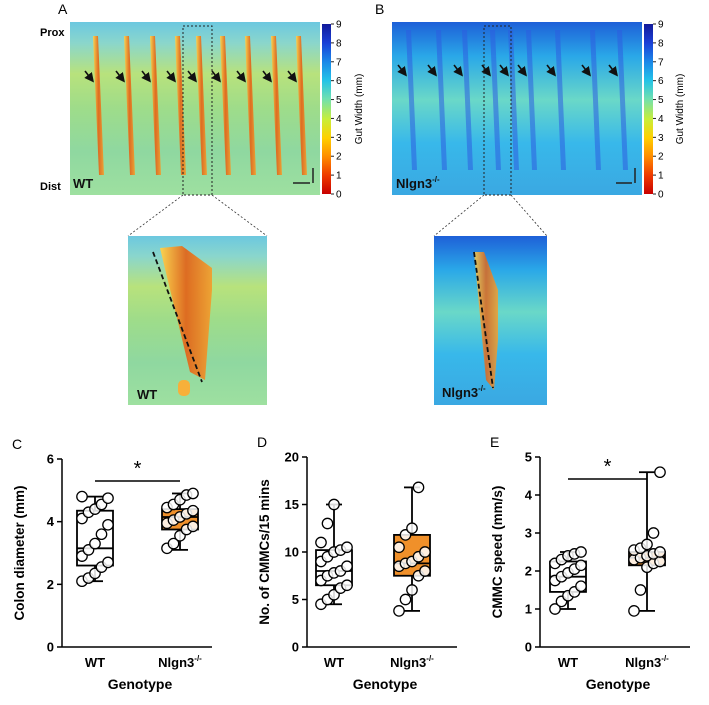  I want to click on zoom-view-nlgn3, so click(490, 320).